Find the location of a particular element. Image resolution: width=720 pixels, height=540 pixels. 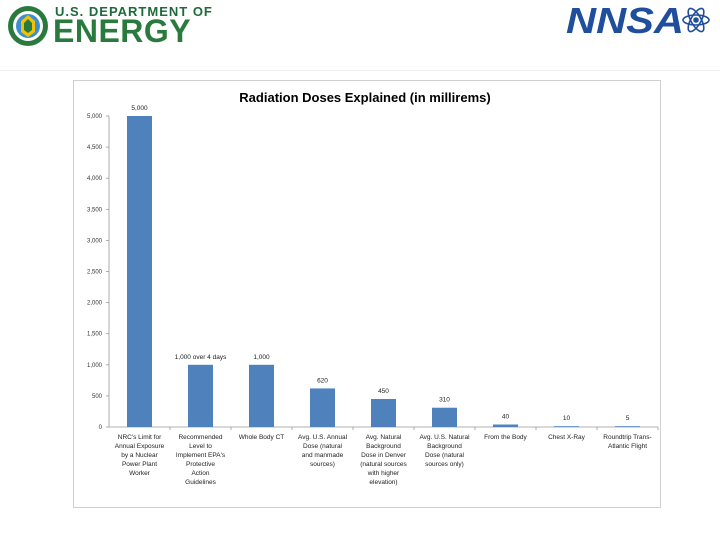

category-label: with higher is located at coordinates (383, 473).